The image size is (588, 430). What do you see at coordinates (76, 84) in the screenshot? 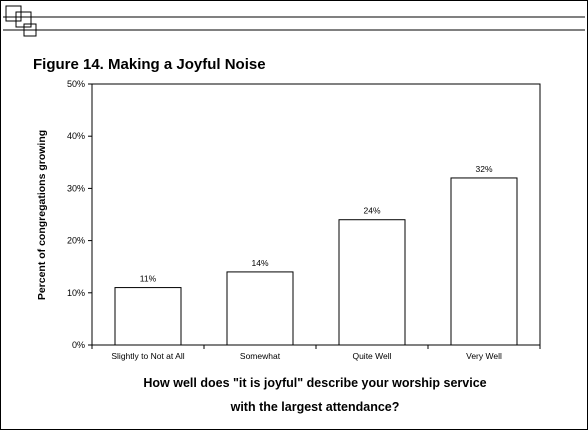
I see `y-tick-label: 50%` at bounding box center [76, 84].